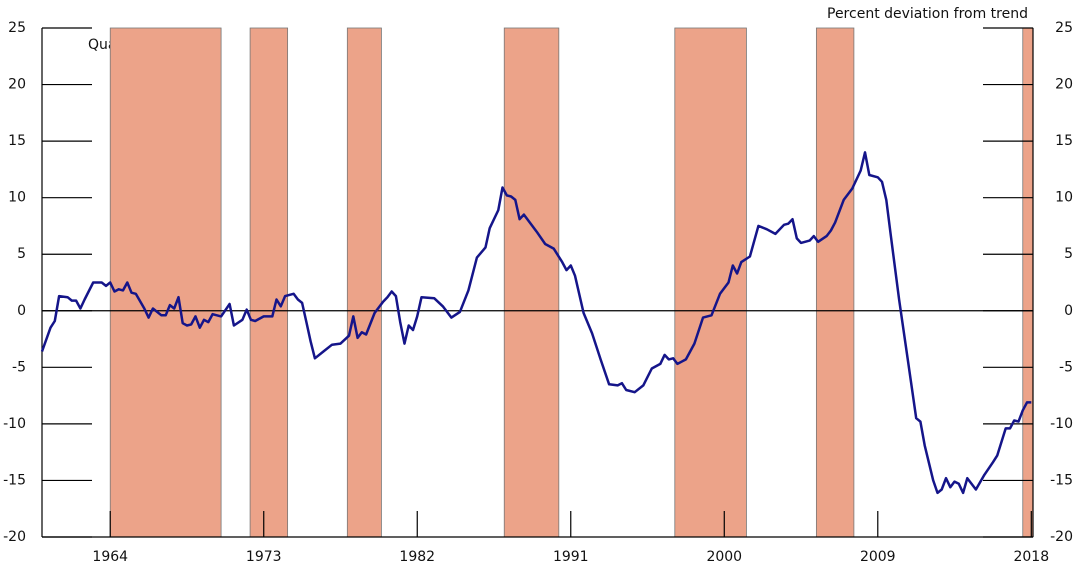 The image size is (1074, 571). I want to click on y2-tick-label: 25, so click(1064, 28).